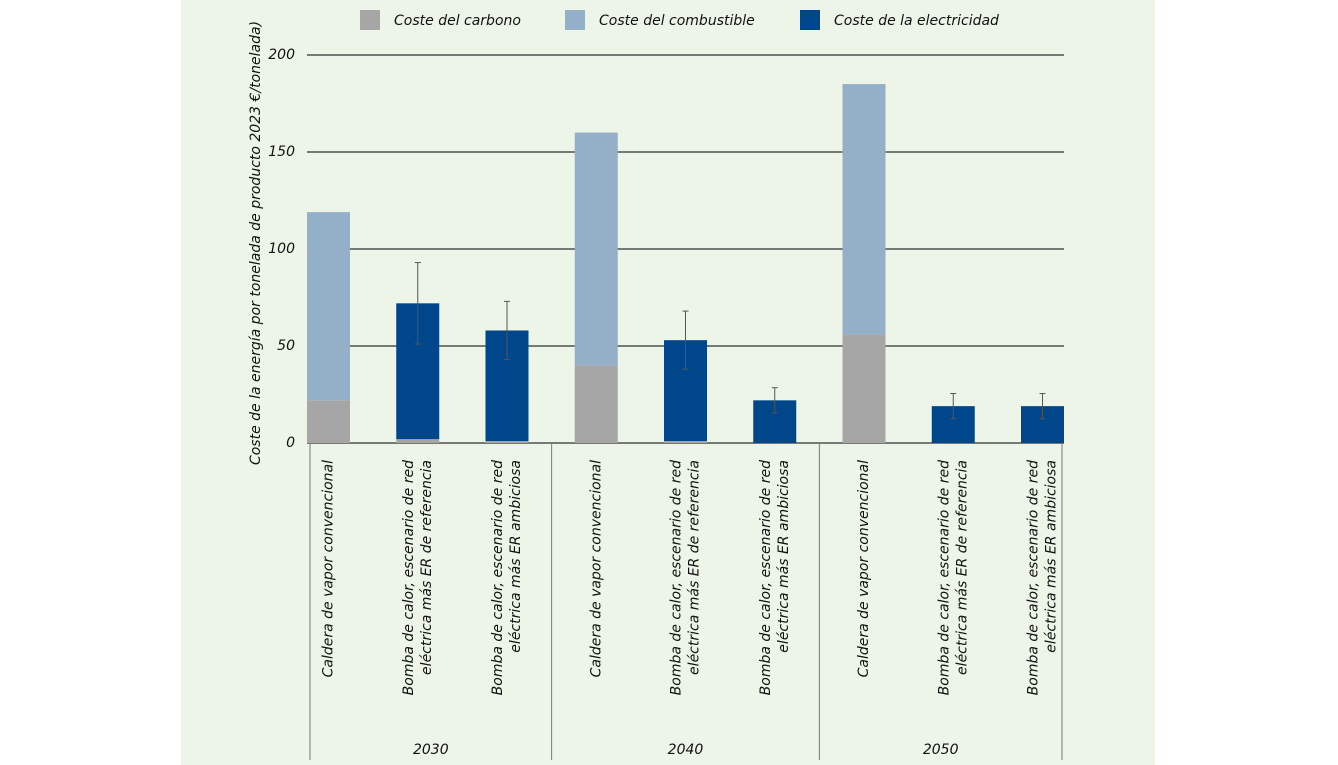  What do you see at coordinates (281, 152) in the screenshot?
I see `y-tick-label: 150` at bounding box center [281, 152].